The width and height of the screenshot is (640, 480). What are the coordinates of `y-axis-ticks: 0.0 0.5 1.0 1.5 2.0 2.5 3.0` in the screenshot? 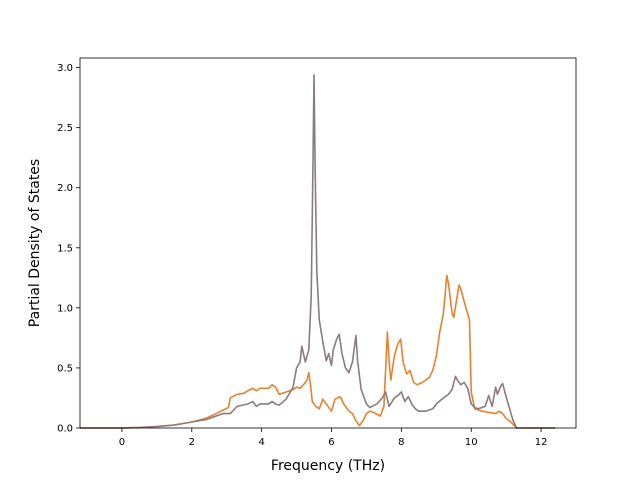 It's located at (68, 249).